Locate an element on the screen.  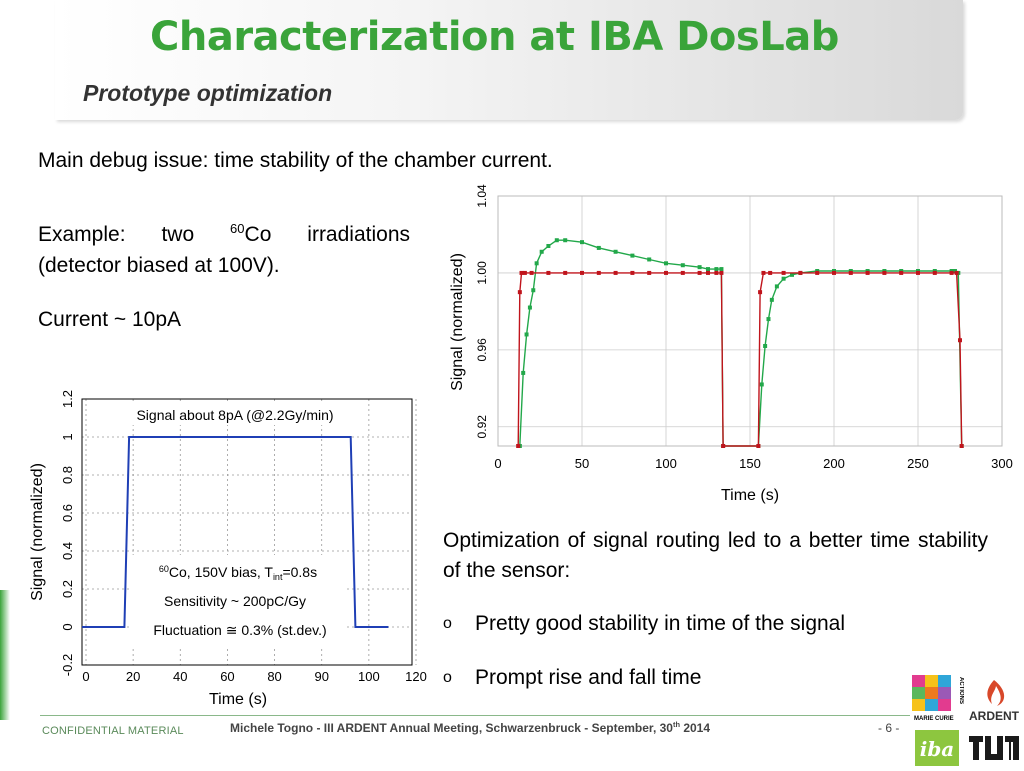
chart-right-xtick-label: 100 is located at coordinates (666, 463).